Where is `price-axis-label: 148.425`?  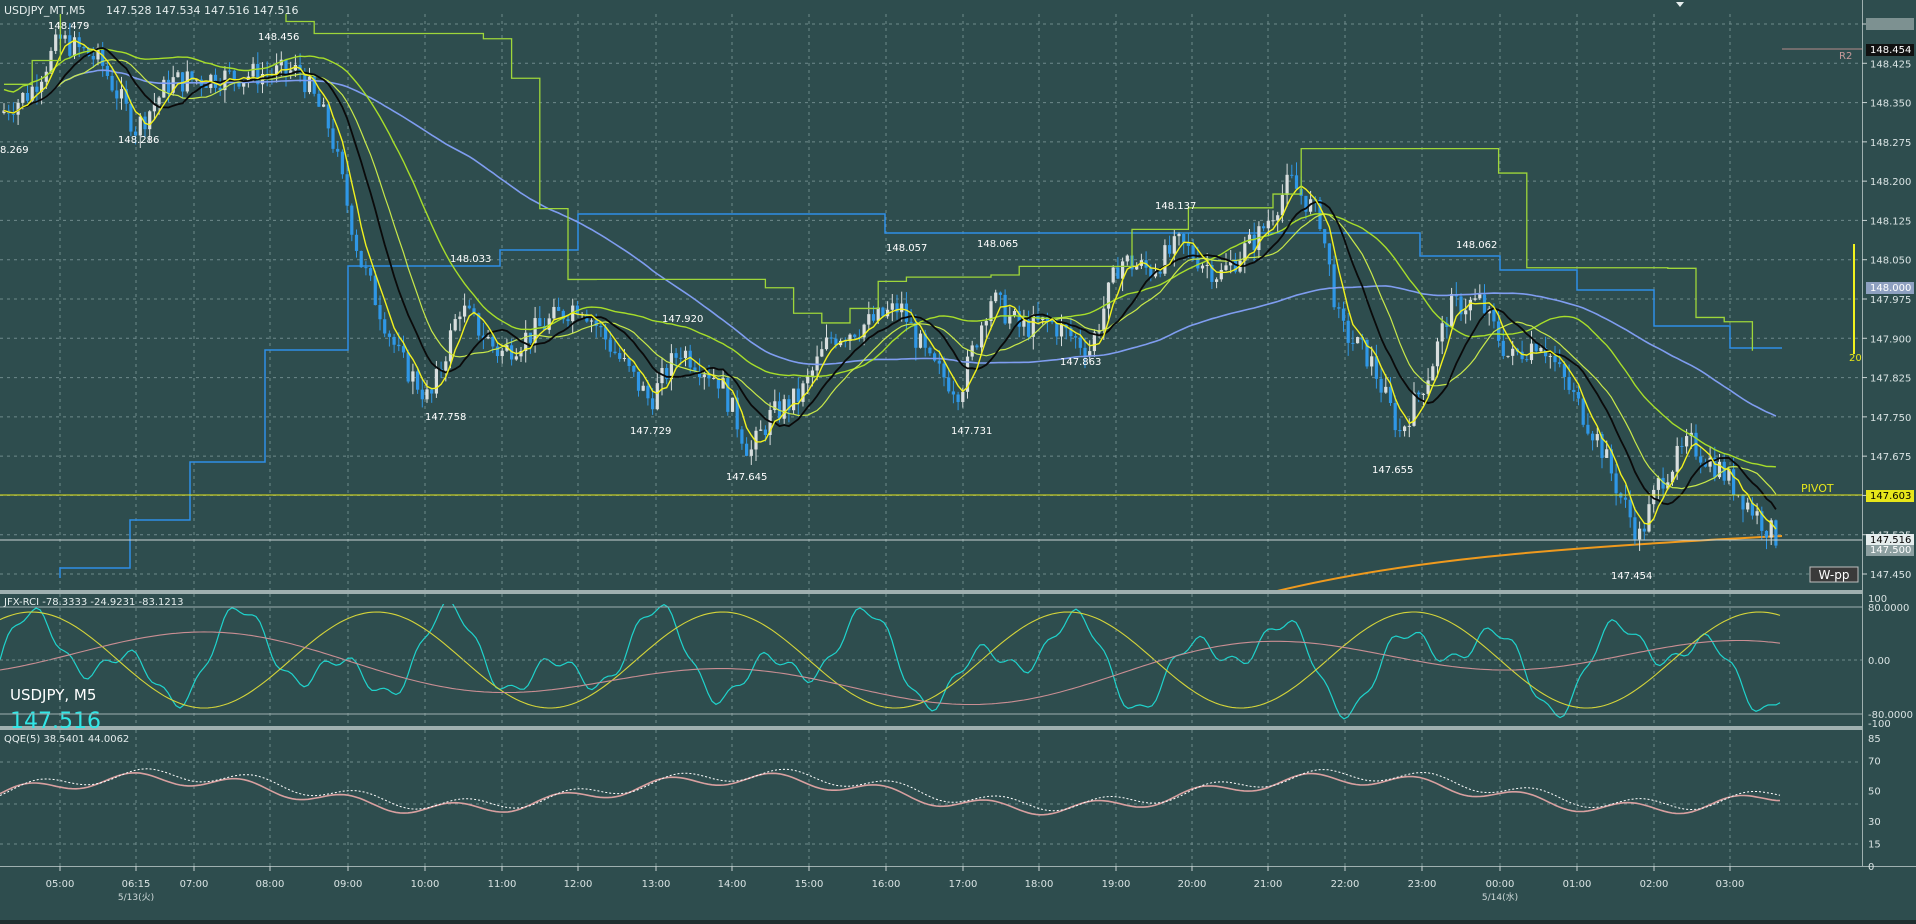
price-axis-label: 148.425 is located at coordinates (1890, 64).